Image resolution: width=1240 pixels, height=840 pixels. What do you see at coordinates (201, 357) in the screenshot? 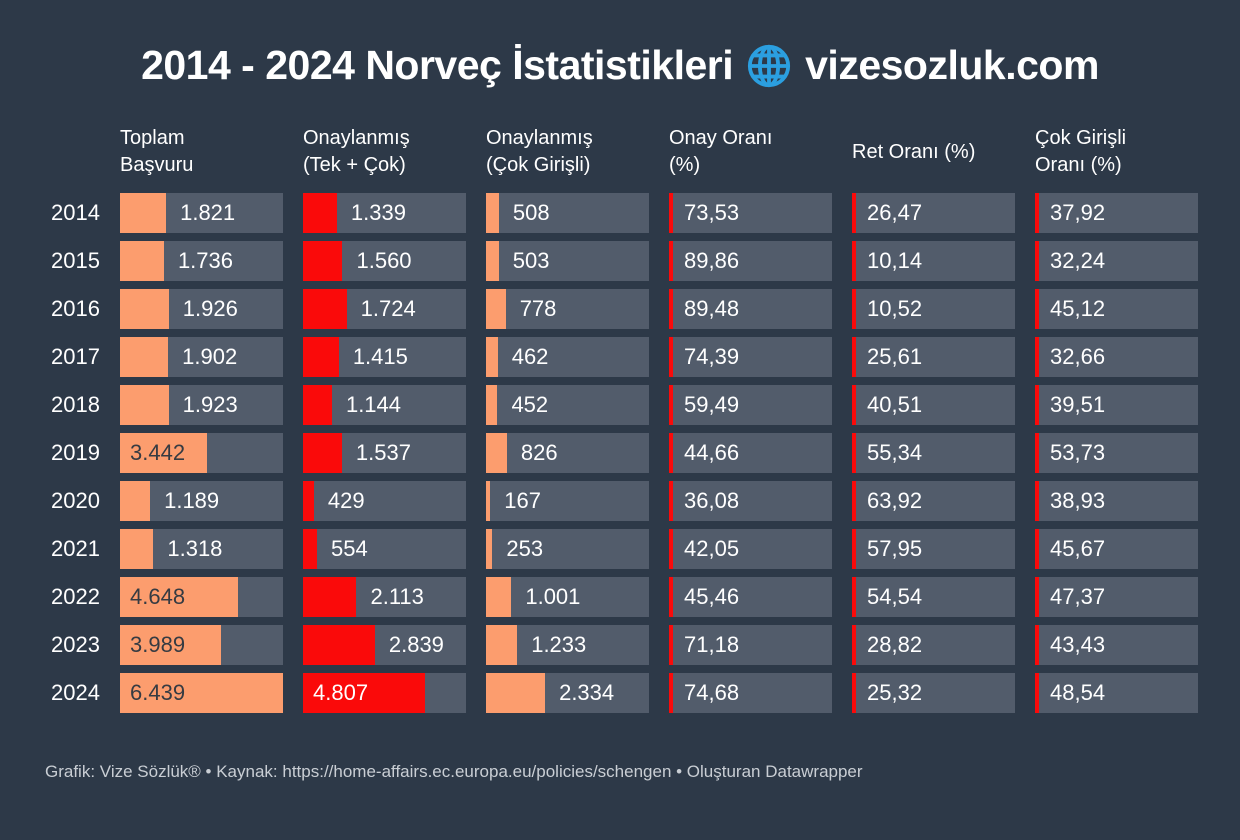
I see `bar-cell: 1.902` at bounding box center [201, 357].